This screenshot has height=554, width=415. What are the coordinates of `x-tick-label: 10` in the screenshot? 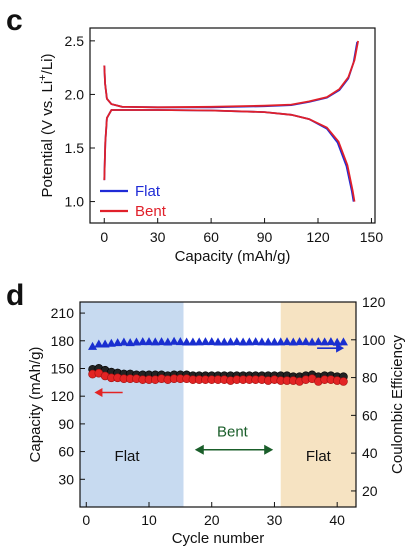 It's located at (149, 520).